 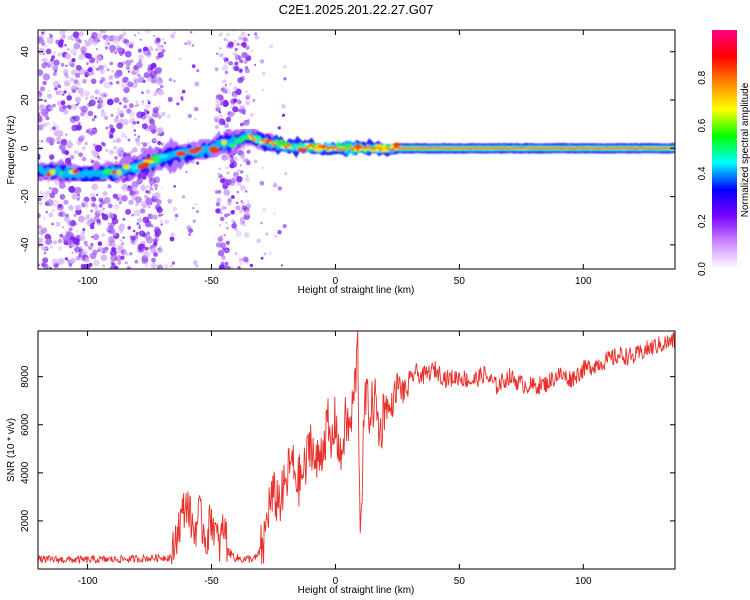 I want to click on colorbar-tick-label: 0.4, so click(x=702, y=173).